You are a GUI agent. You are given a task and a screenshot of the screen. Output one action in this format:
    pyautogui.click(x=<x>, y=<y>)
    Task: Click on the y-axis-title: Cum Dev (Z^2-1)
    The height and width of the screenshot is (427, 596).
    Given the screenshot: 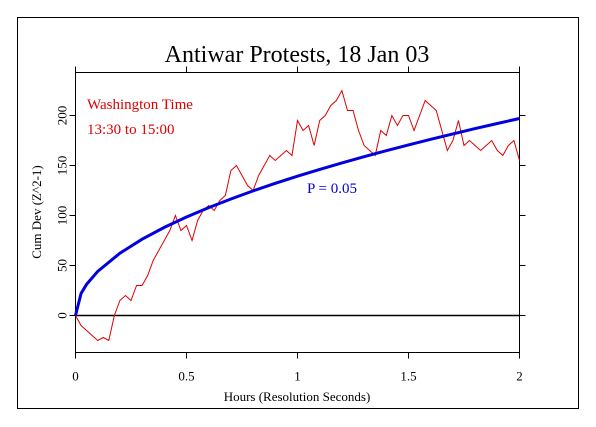 What is the action you would take?
    pyautogui.click(x=36, y=211)
    